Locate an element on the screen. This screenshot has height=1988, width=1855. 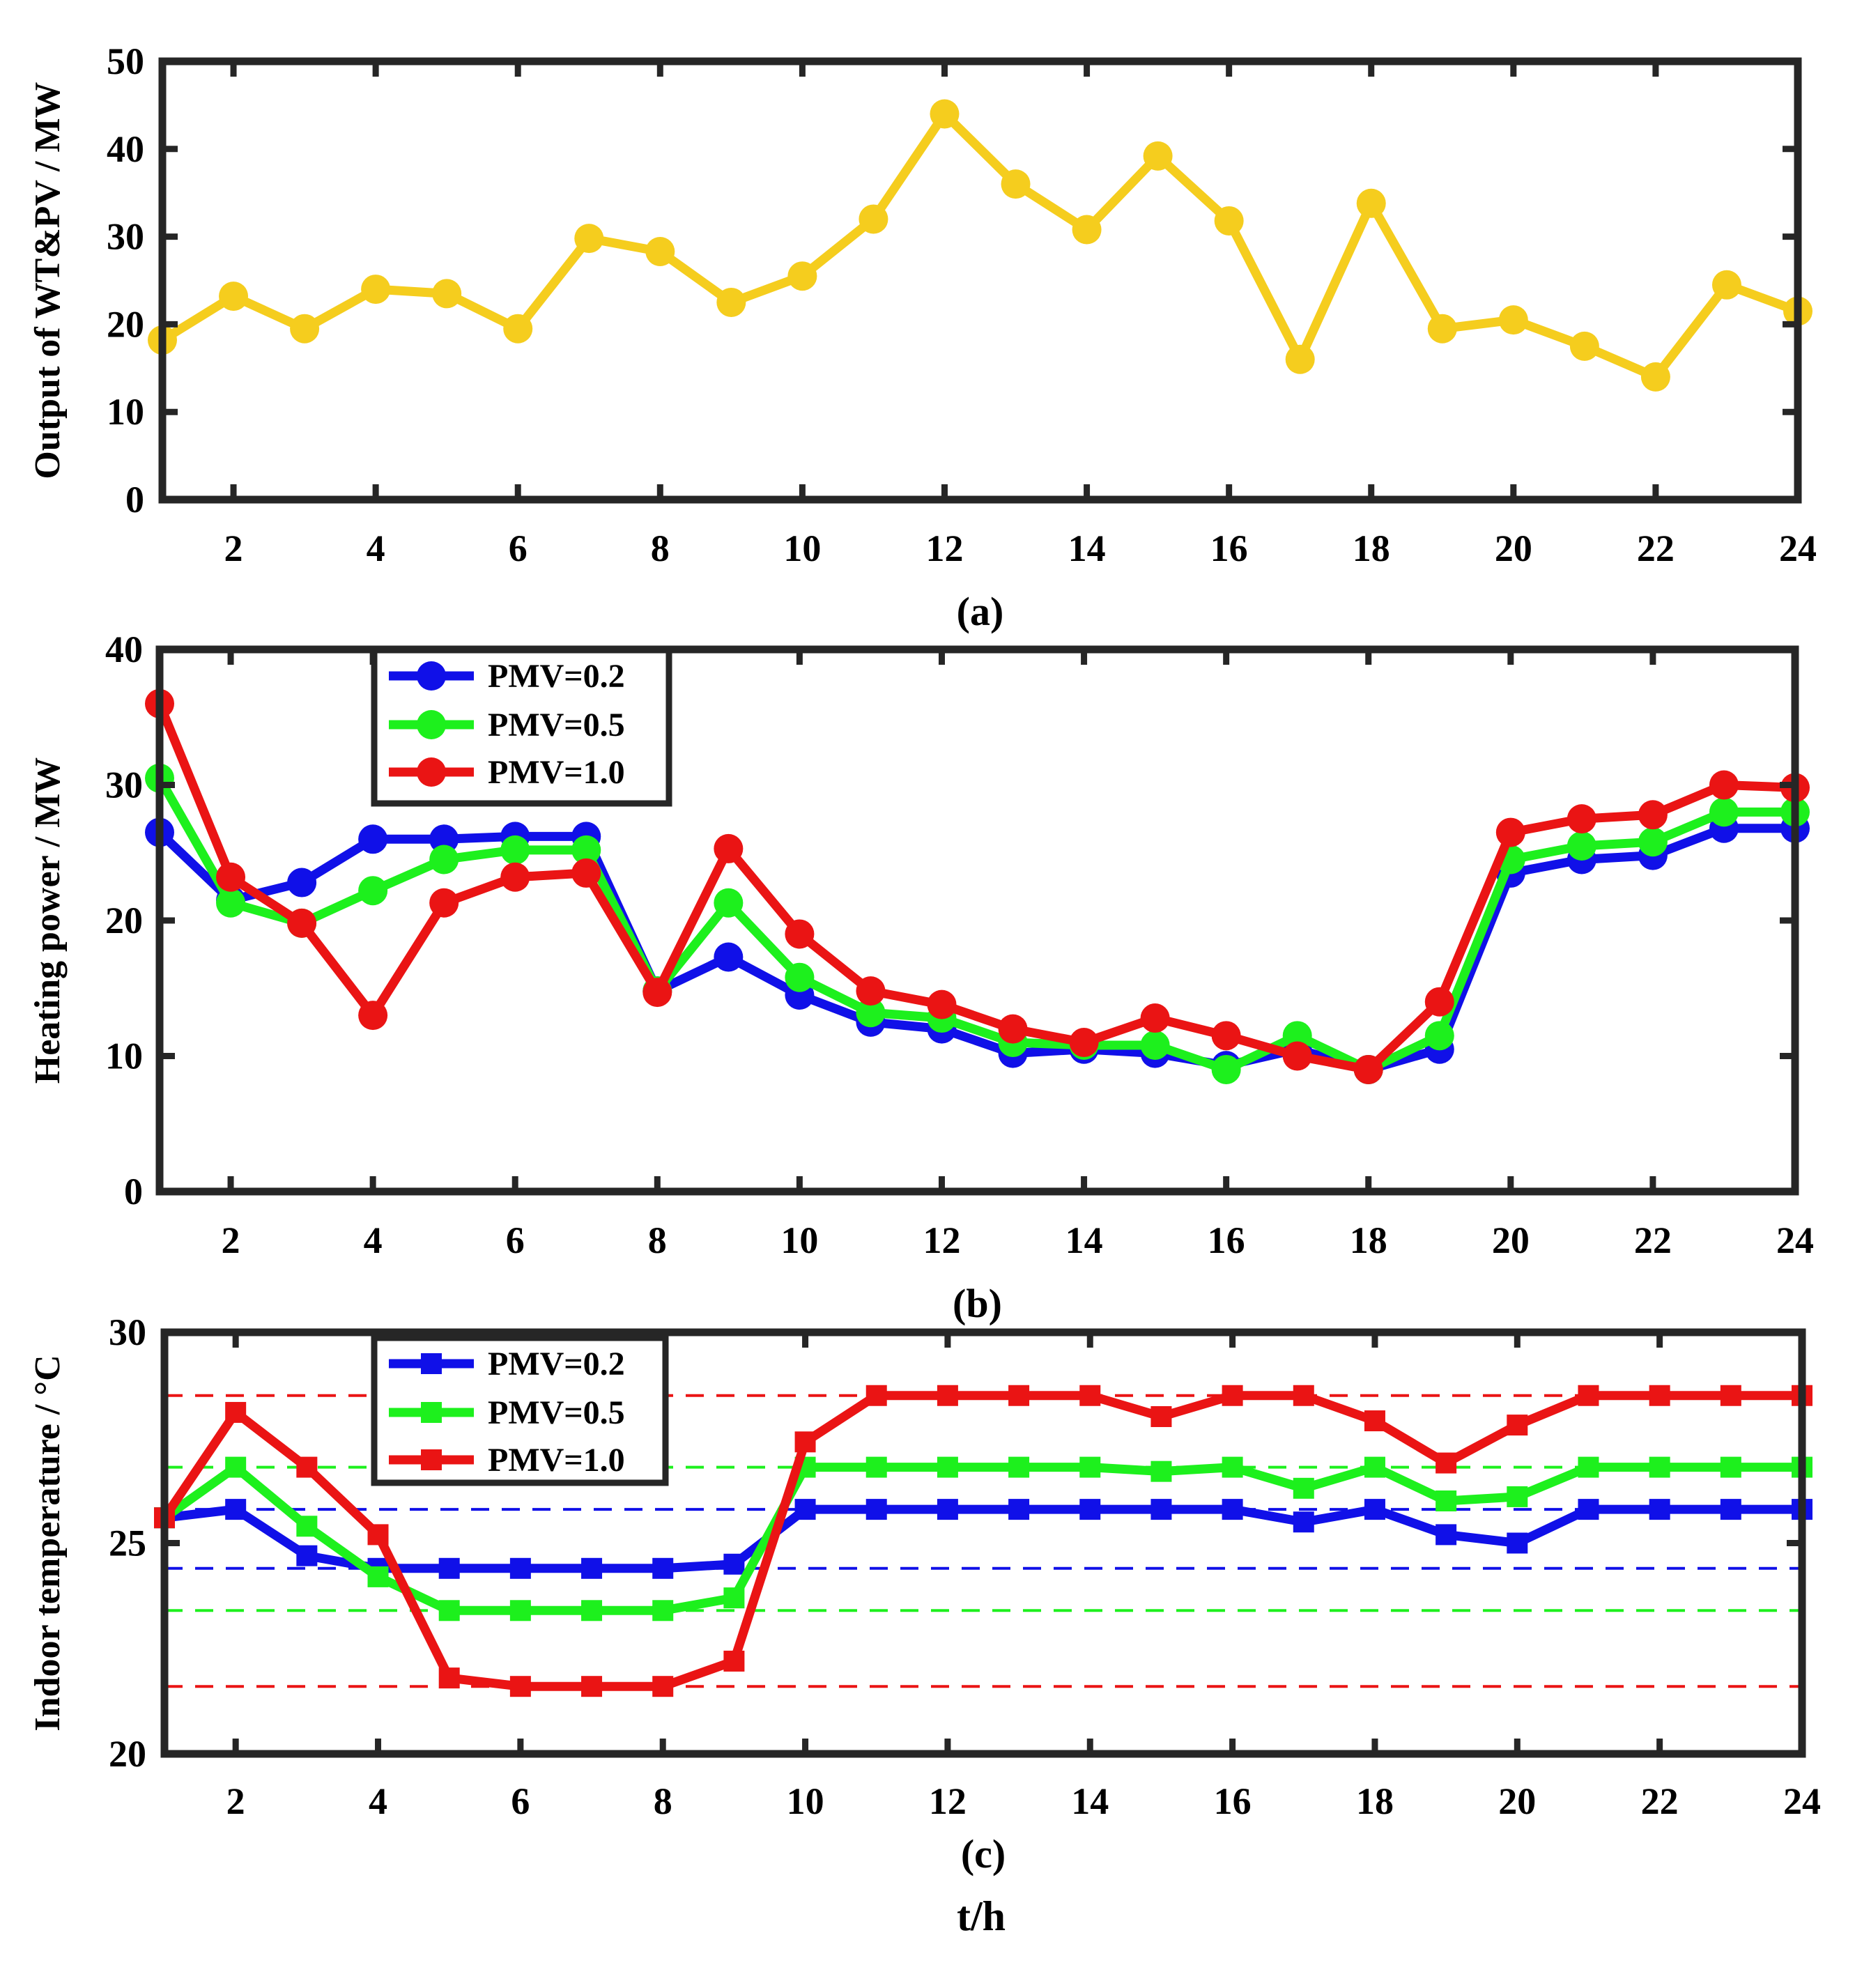
x-tick-label: 12 is located at coordinates (942, 1240).